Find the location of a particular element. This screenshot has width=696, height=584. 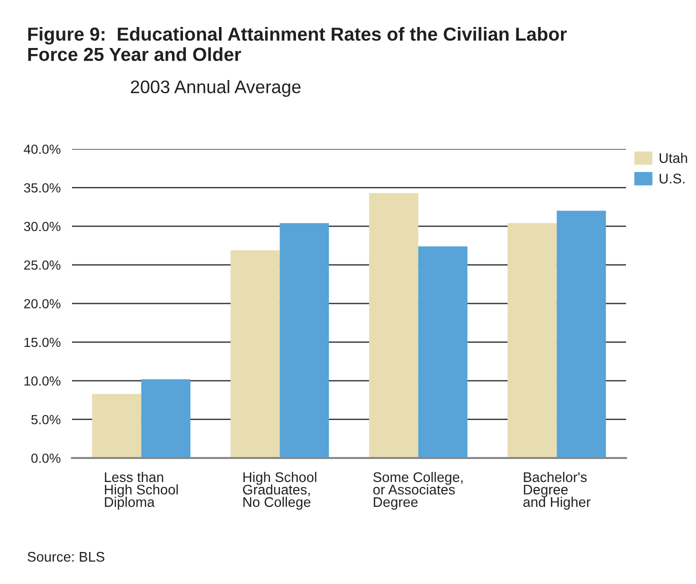

y-tick-label: 35.0% is located at coordinates (42, 188).